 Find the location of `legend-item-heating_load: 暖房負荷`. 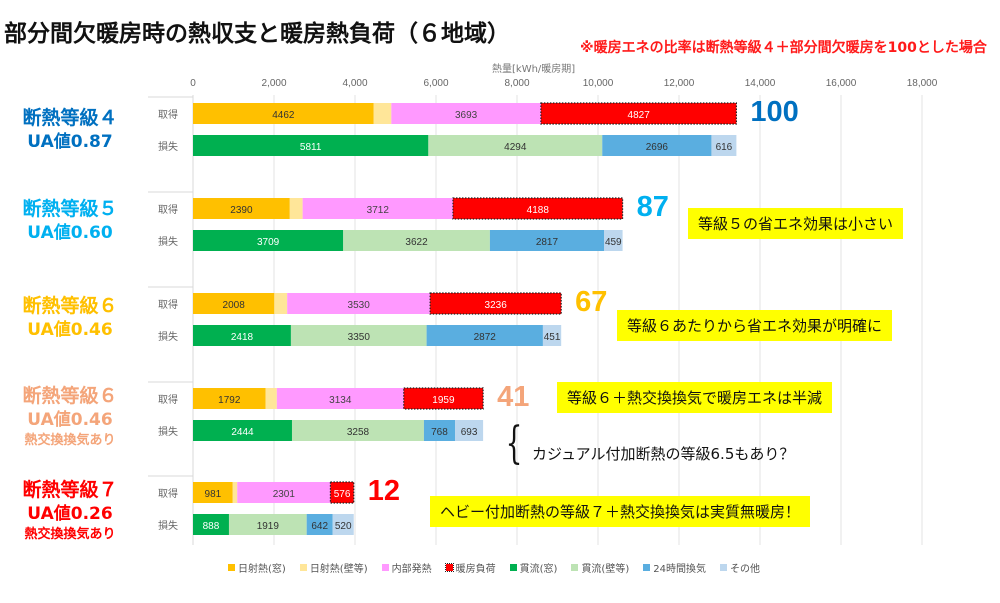

legend-item-heating_load: 暖房負荷 is located at coordinates (470, 567).